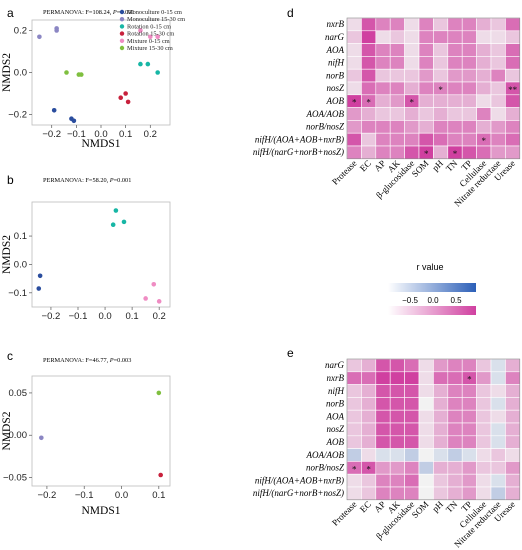 The image size is (522, 550). Describe the element at coordinates (76, 134) in the screenshot. I see `x-tick-label: −0.1` at that location.